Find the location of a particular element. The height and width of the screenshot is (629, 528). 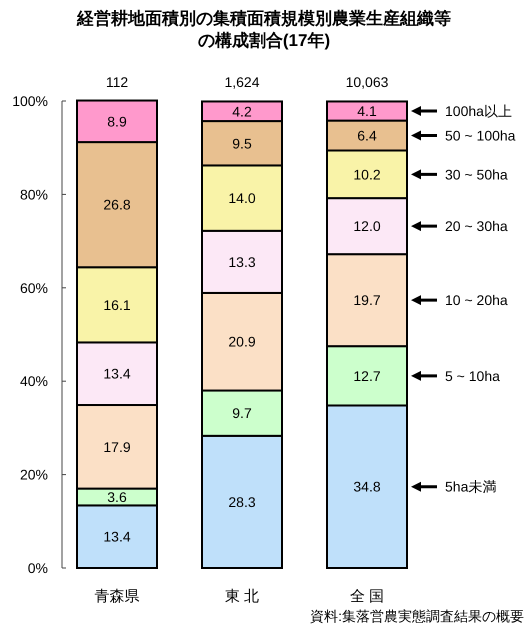

data-label: 4.1 is located at coordinates (367, 111).